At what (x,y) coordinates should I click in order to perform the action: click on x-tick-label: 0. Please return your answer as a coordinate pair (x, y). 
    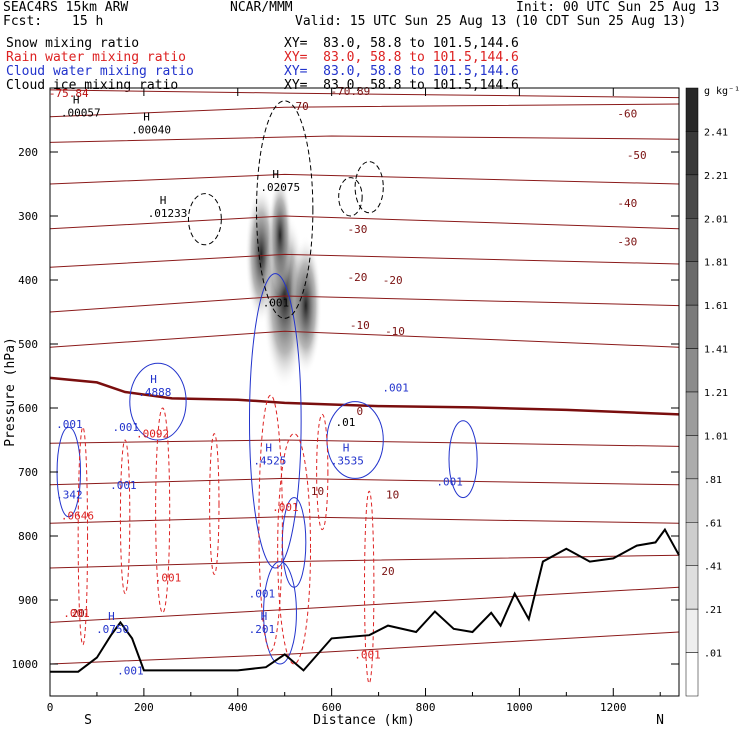
    Looking at the image, I should click on (50, 707).